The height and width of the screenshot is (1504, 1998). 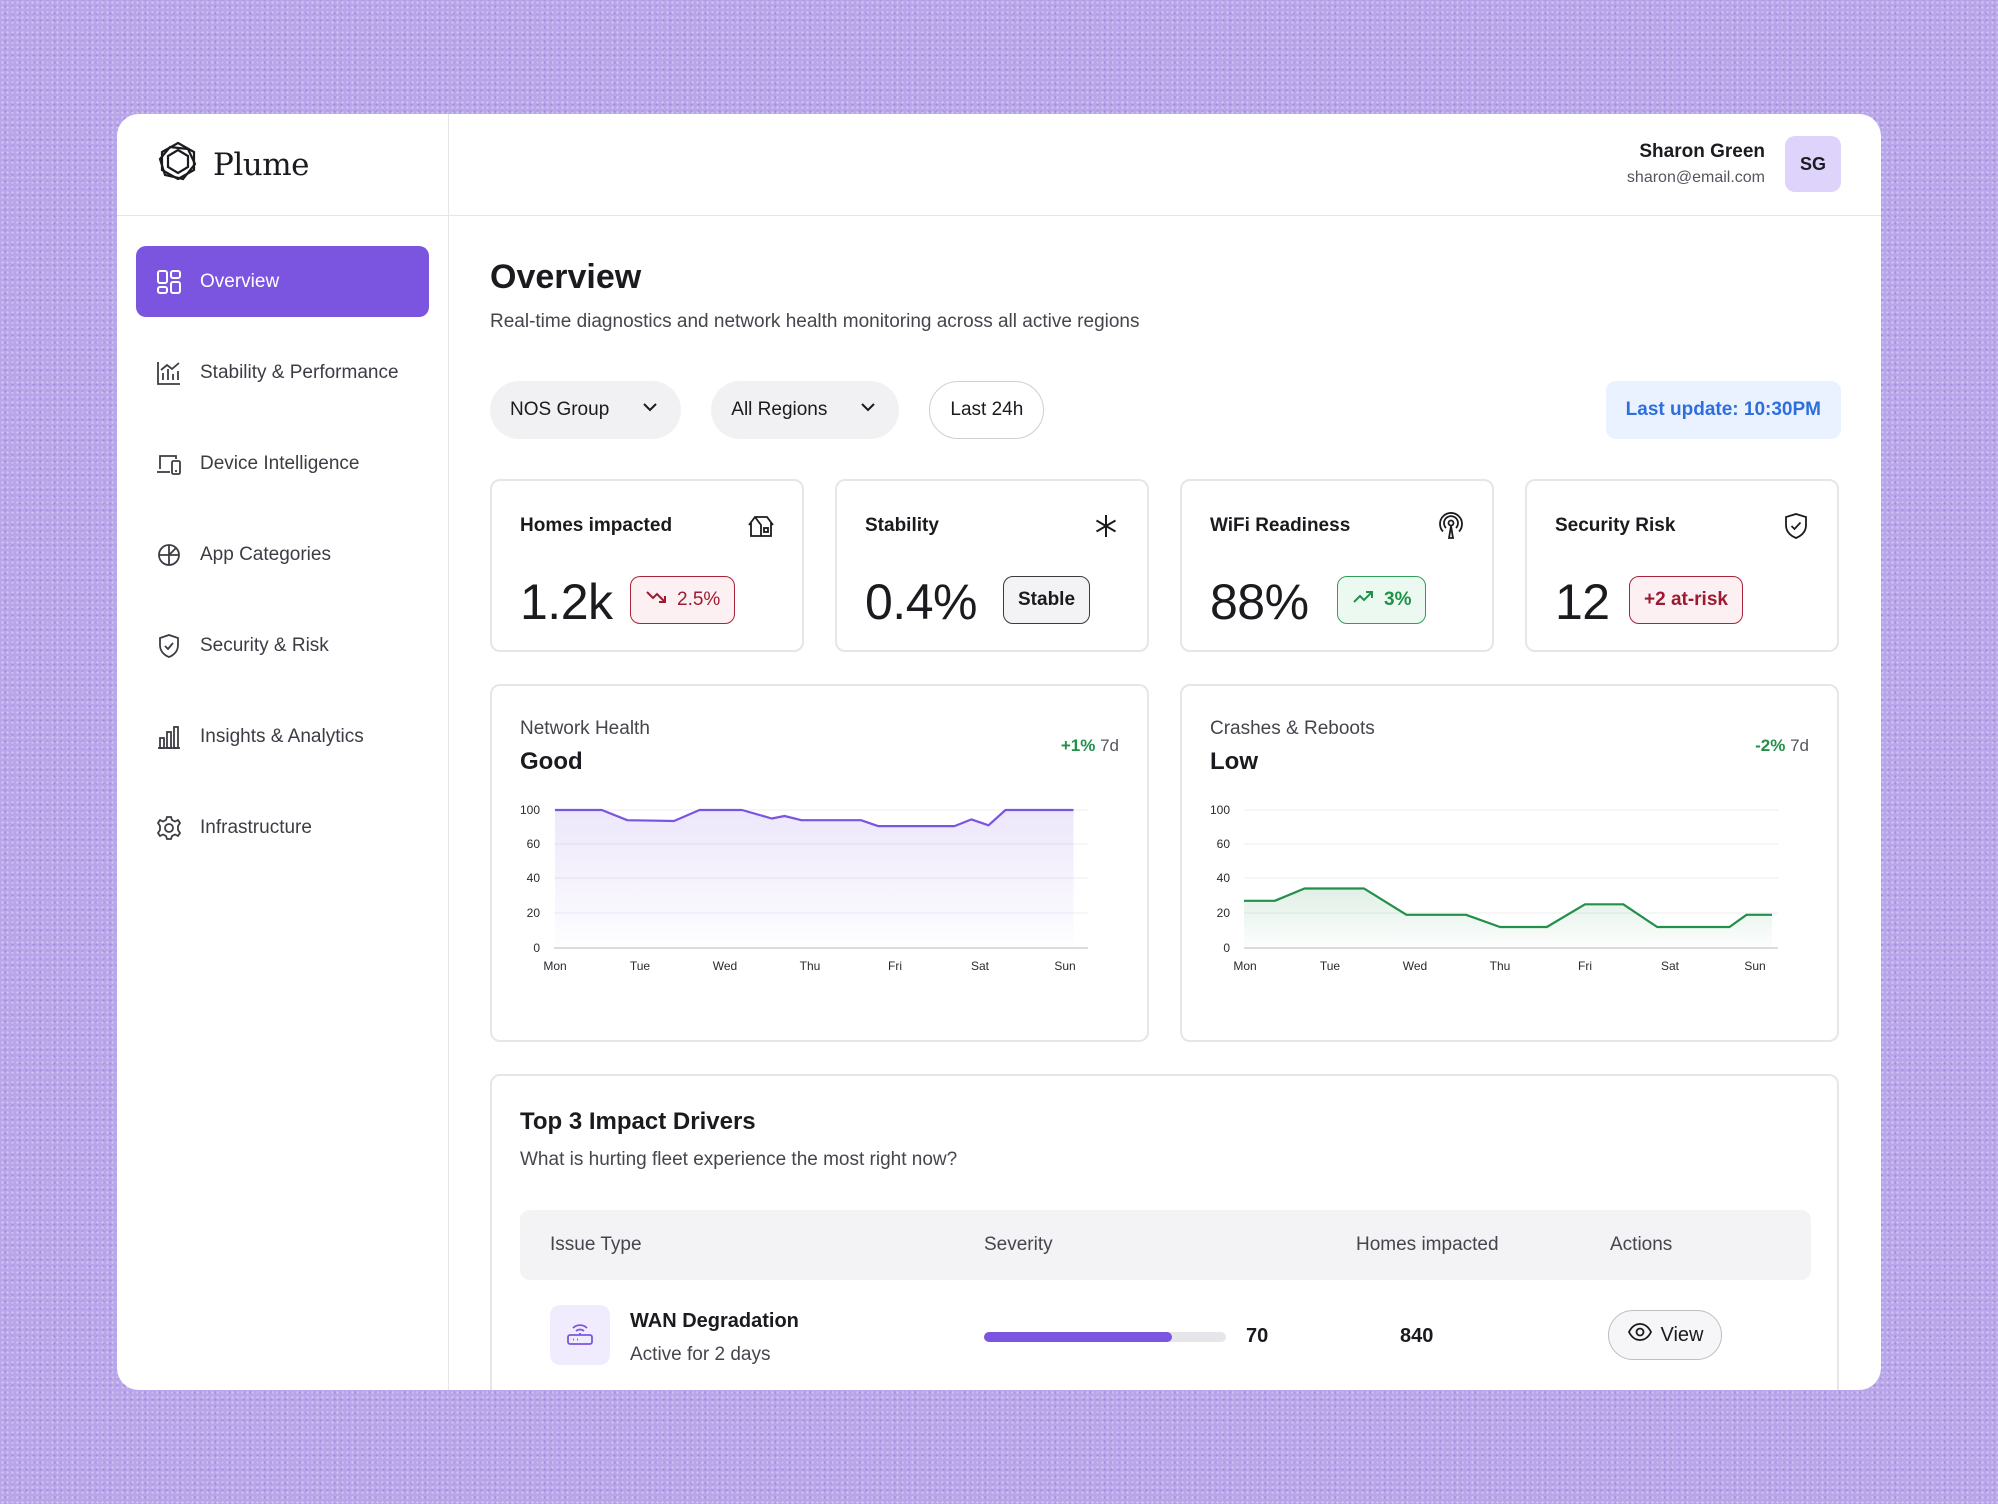 What do you see at coordinates (265, 554) in the screenshot?
I see `sidebar-item-label: App Categories` at bounding box center [265, 554].